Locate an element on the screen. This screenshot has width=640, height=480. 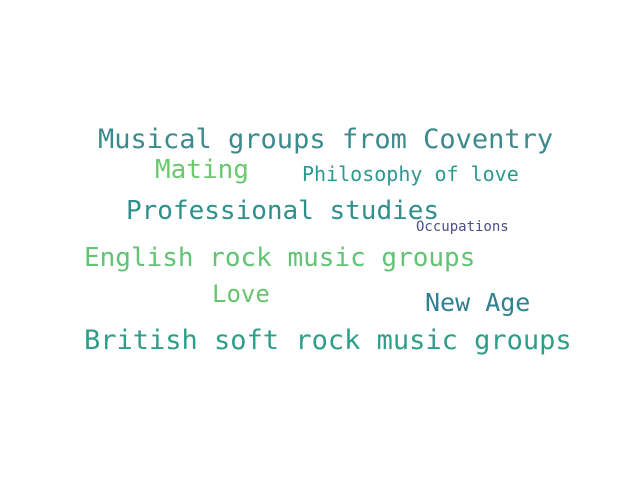
word-mating: Mating is located at coordinates (202, 170).